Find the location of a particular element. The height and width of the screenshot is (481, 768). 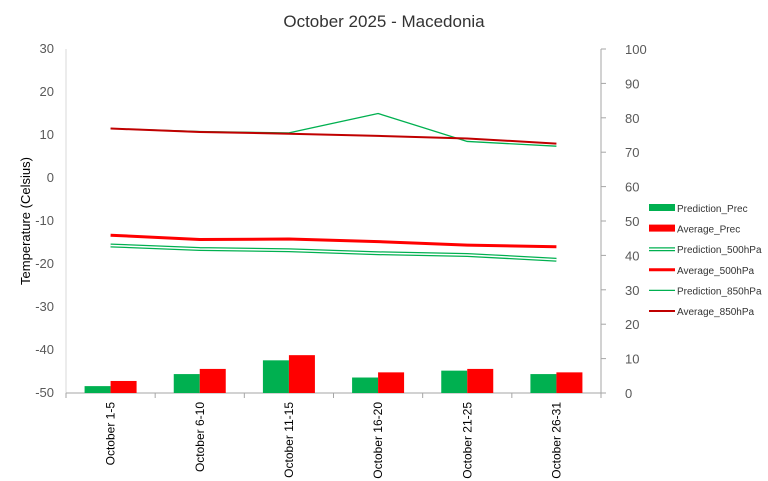

x-tick-label: October 1-5 is located at coordinates (111, 434).